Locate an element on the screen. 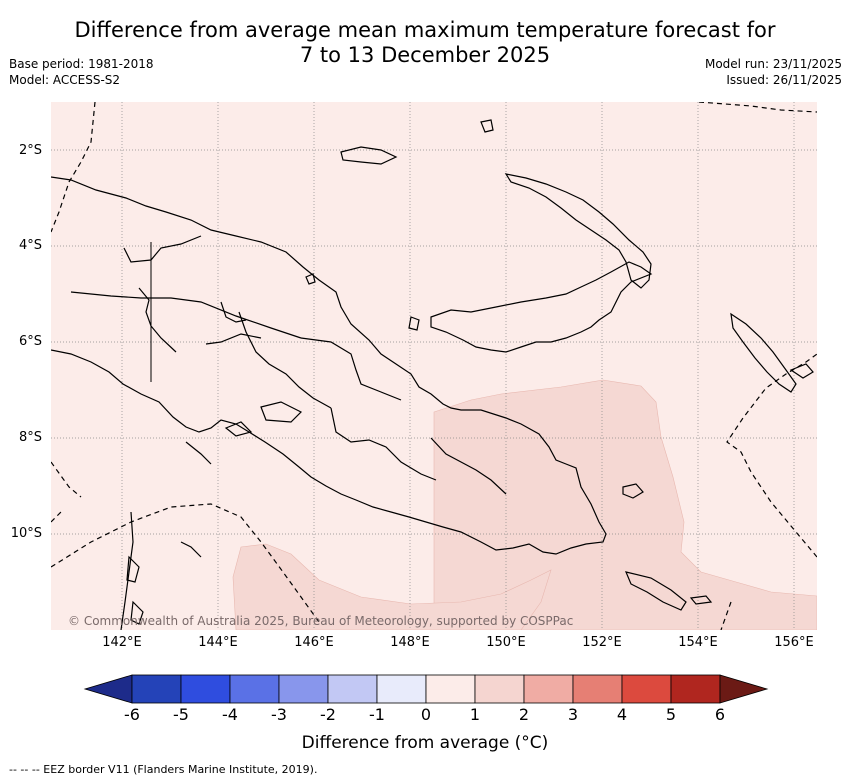 The height and width of the screenshot is (781, 850). lon-label-152e: 152°E is located at coordinates (602, 642).